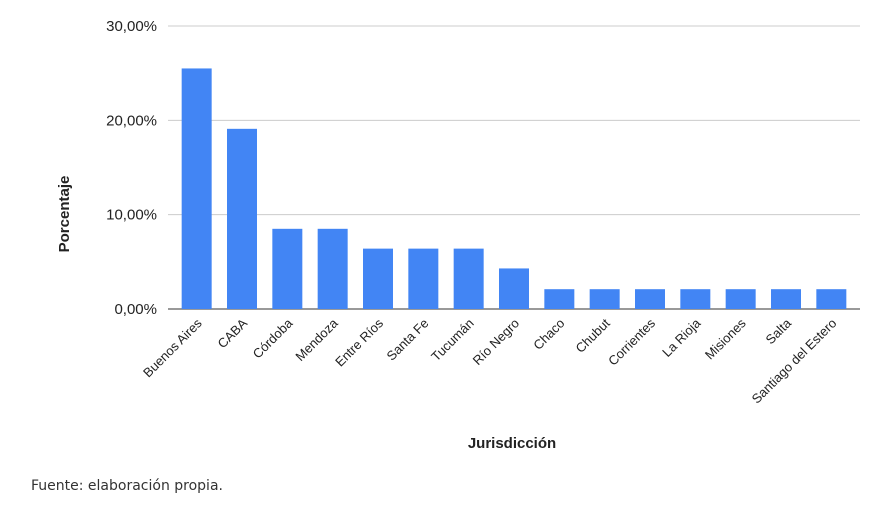 The width and height of the screenshot is (874, 509). Describe the element at coordinates (604, 299) in the screenshot. I see `bar-chubut` at that location.